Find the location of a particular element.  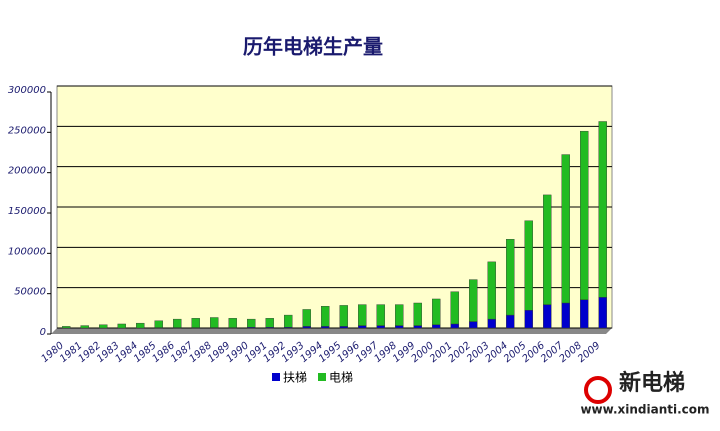

y-tick-label: 300000 is located at coordinates (27, 90).